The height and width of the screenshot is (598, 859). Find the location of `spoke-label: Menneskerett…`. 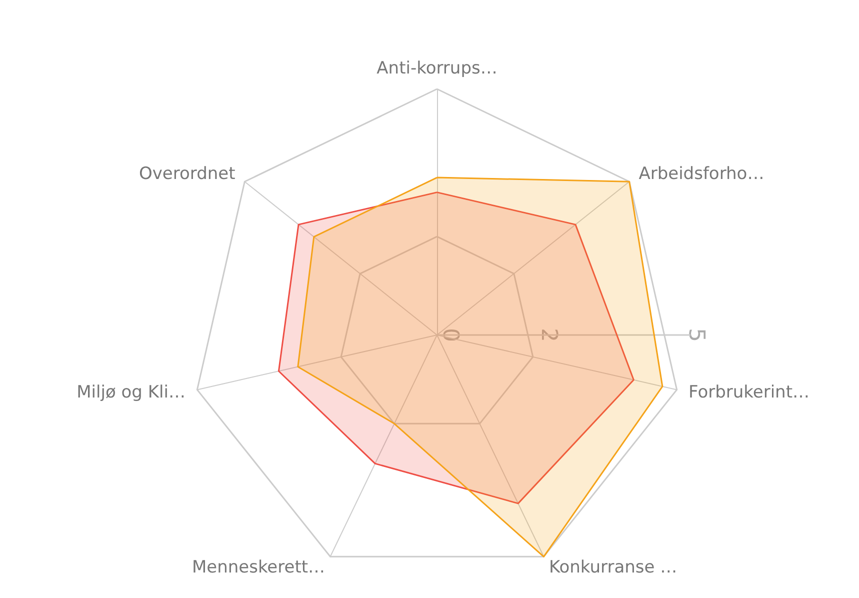

spoke-label: Menneskerett… is located at coordinates (259, 567).